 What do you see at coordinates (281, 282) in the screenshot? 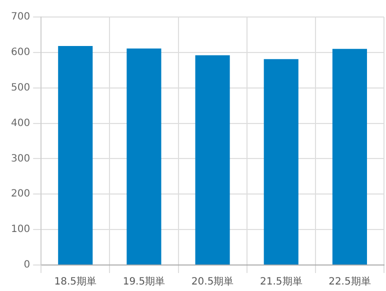
I see `x-tick-label: 21.5期単` at bounding box center [281, 282].